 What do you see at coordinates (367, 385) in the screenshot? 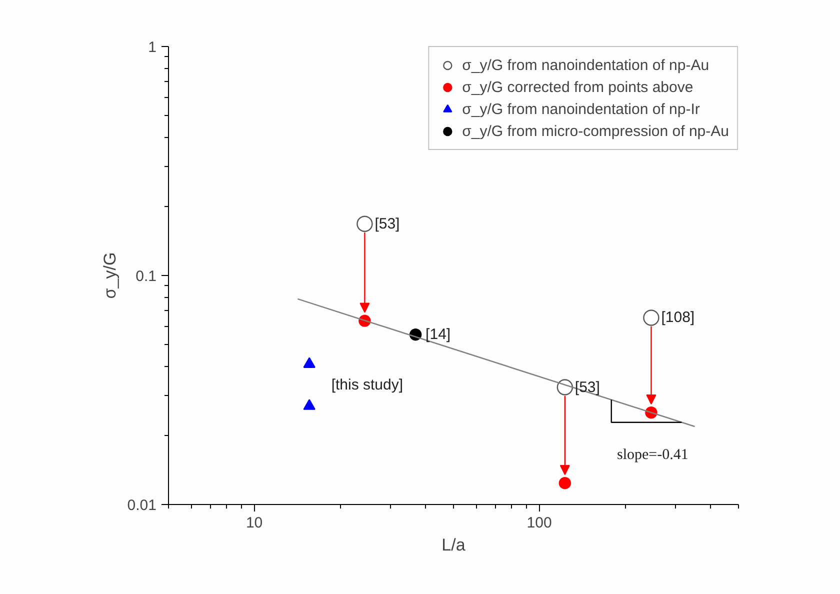
I see `annotation: [this study]` at bounding box center [367, 385].